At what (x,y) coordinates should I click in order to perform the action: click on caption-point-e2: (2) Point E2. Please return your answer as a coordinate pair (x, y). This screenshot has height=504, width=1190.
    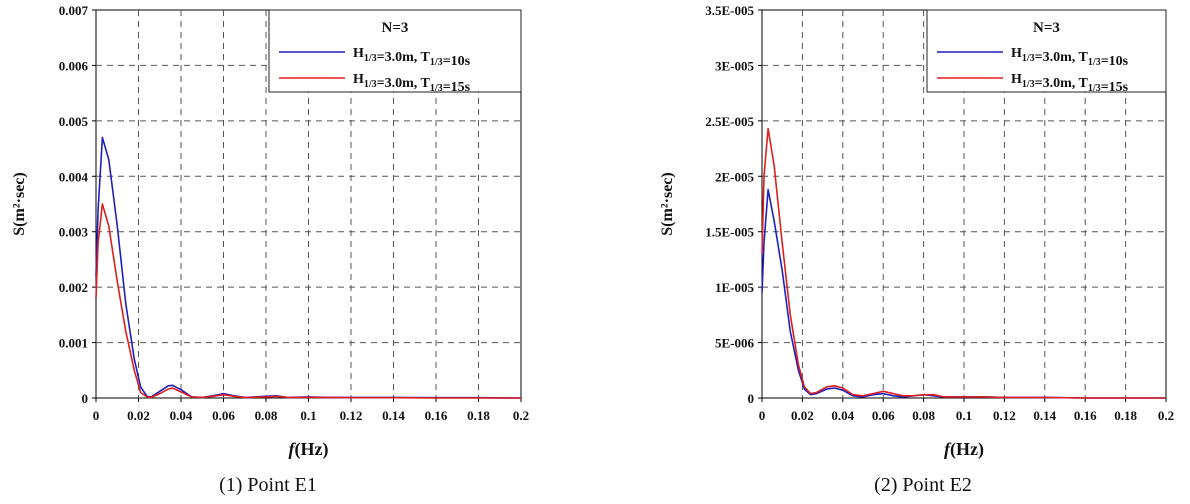
    Looking at the image, I should click on (923, 485).